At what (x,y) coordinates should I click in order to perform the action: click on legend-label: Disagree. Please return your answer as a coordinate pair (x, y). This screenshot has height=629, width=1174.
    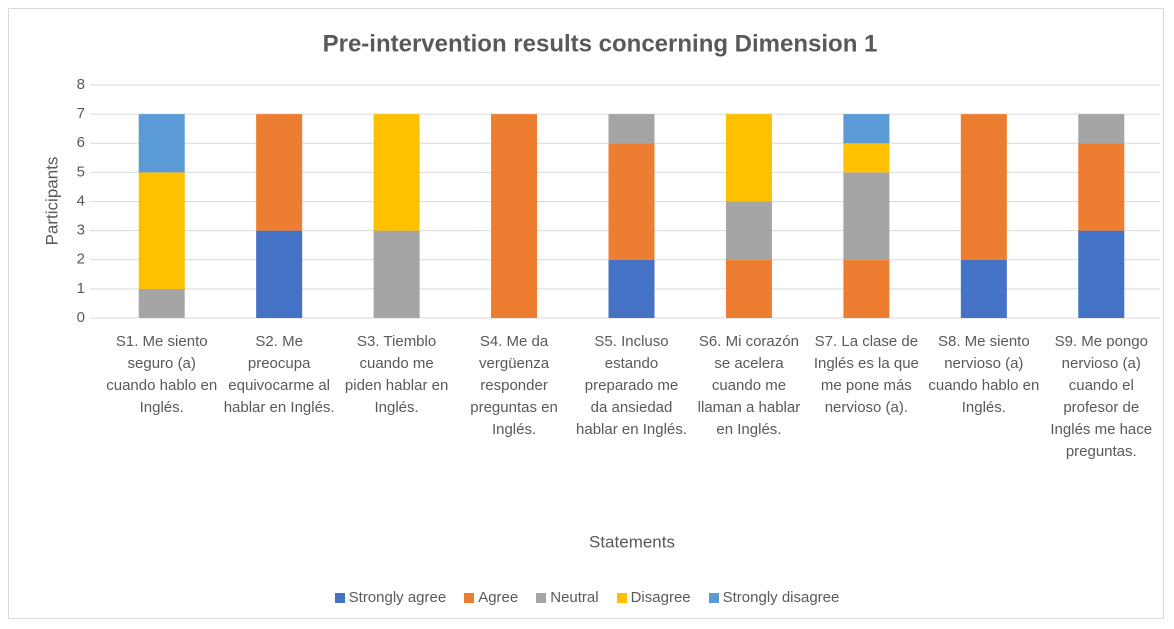
    Looking at the image, I should click on (660, 597).